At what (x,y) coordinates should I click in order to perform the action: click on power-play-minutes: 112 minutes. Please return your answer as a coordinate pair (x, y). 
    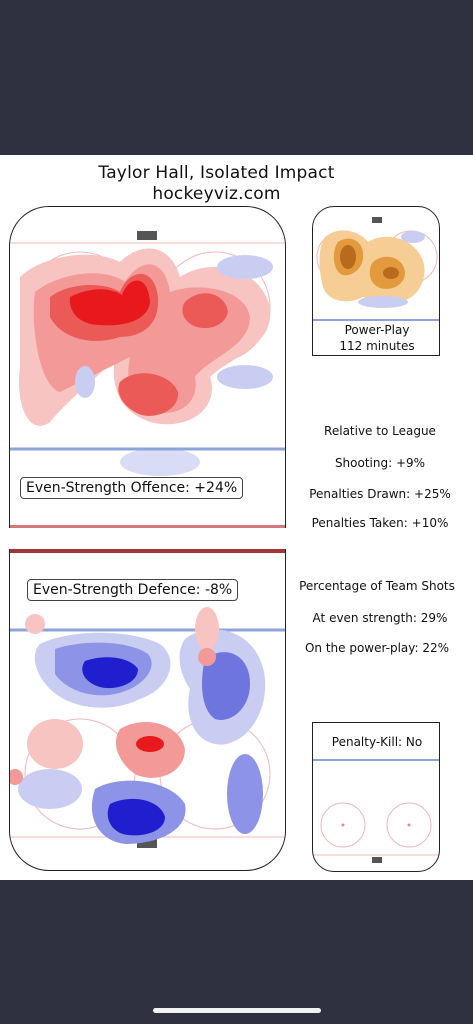
    Looking at the image, I should click on (377, 346).